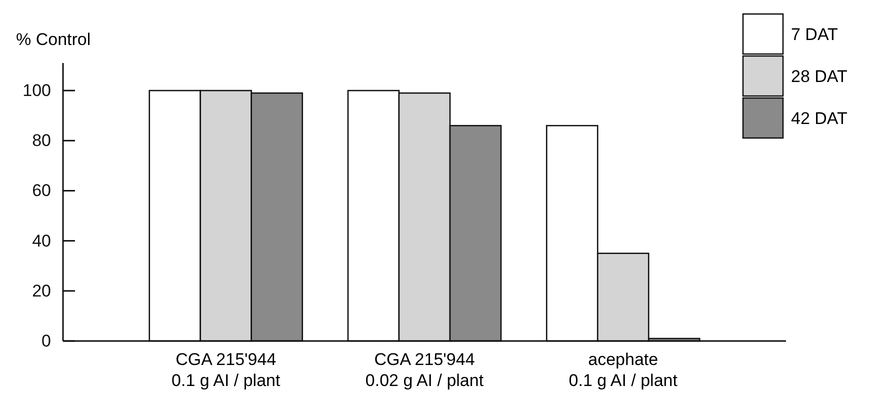  What do you see at coordinates (41, 190) in the screenshot?
I see `y-tick-label: 60` at bounding box center [41, 190].